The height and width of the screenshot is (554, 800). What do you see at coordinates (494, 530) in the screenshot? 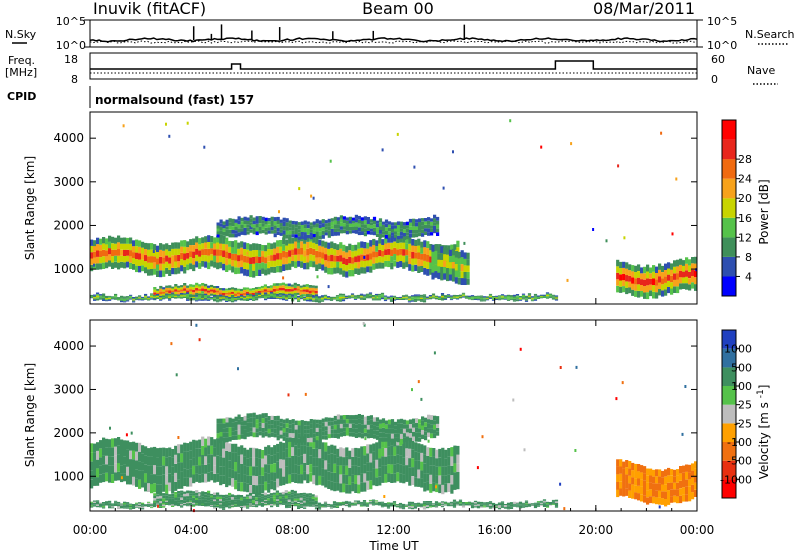
I see `time-tick-label: 16:00` at bounding box center [494, 530].